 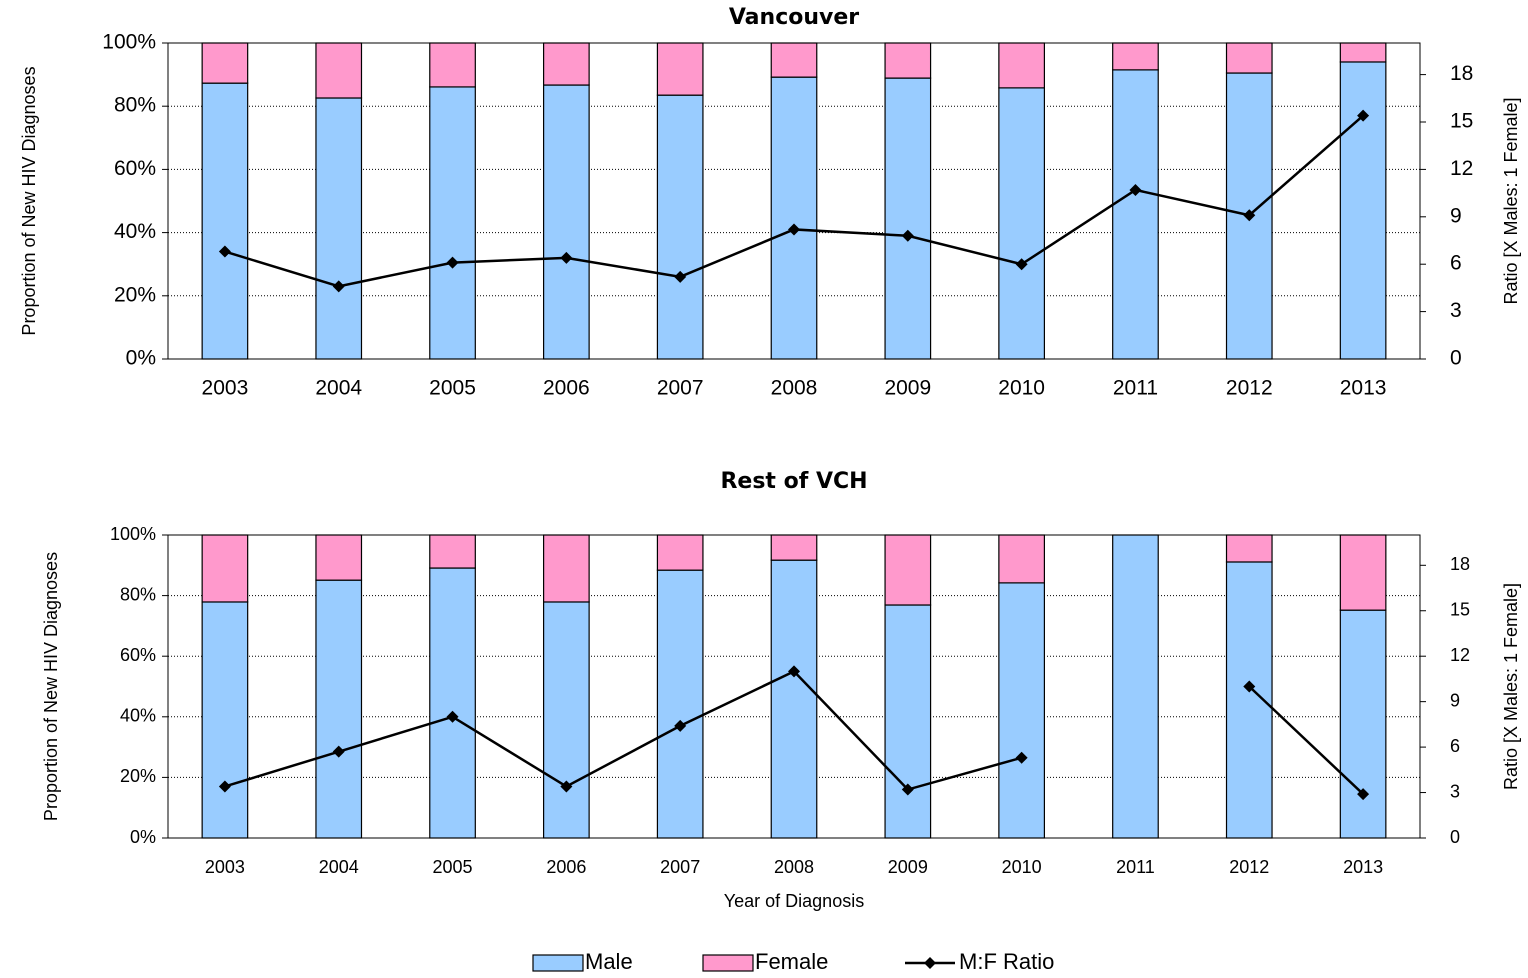 What do you see at coordinates (794, 867) in the screenshot?
I see `x-tick-label: 2008` at bounding box center [794, 867].